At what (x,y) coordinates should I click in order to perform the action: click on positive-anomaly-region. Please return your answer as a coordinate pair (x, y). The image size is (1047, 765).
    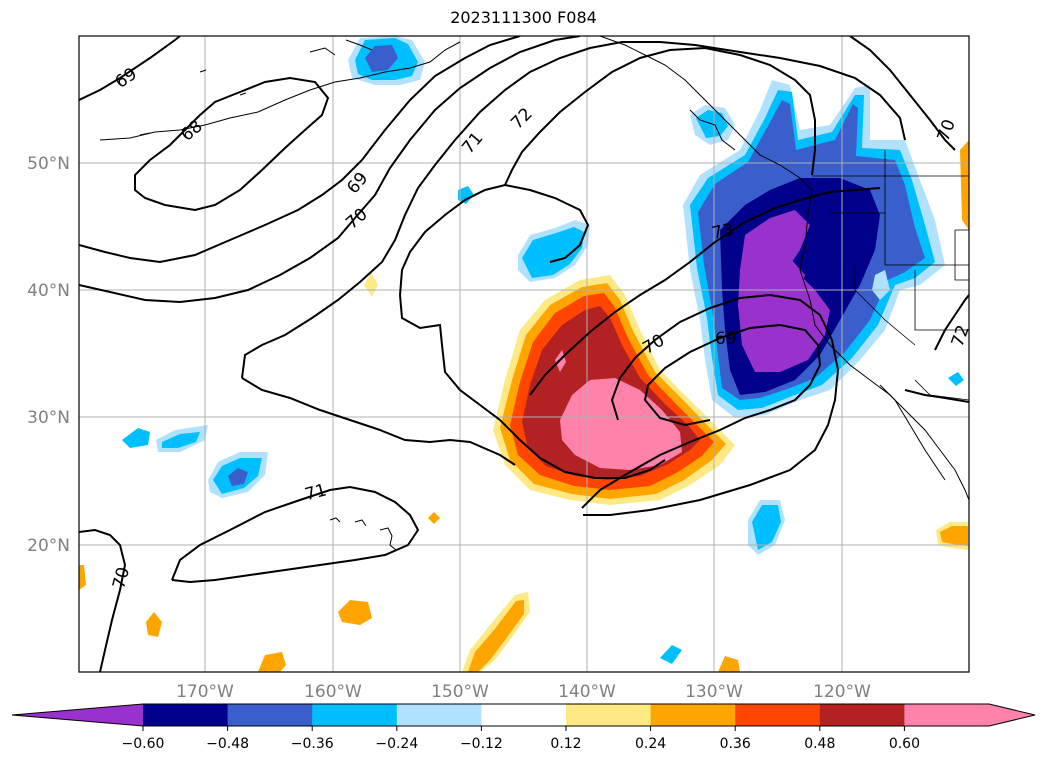
    Looking at the image, I should click on (614, 390).